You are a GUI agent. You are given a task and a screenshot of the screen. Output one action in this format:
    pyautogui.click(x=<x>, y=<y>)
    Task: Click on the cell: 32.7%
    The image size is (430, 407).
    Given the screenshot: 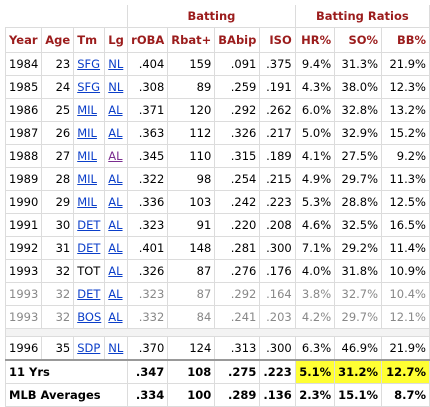 What is the action you would take?
    pyautogui.click(x=358, y=294)
    